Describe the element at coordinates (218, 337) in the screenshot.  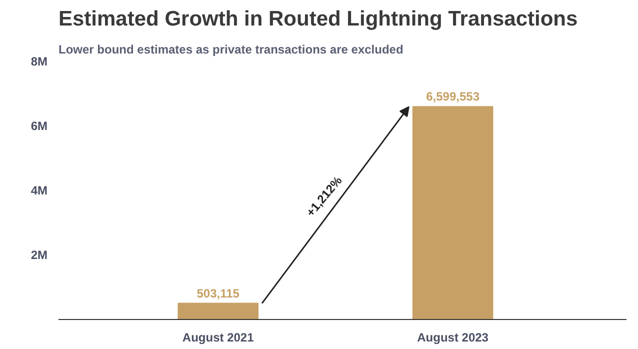
I see `x-tick-label: August 2021` at that location.